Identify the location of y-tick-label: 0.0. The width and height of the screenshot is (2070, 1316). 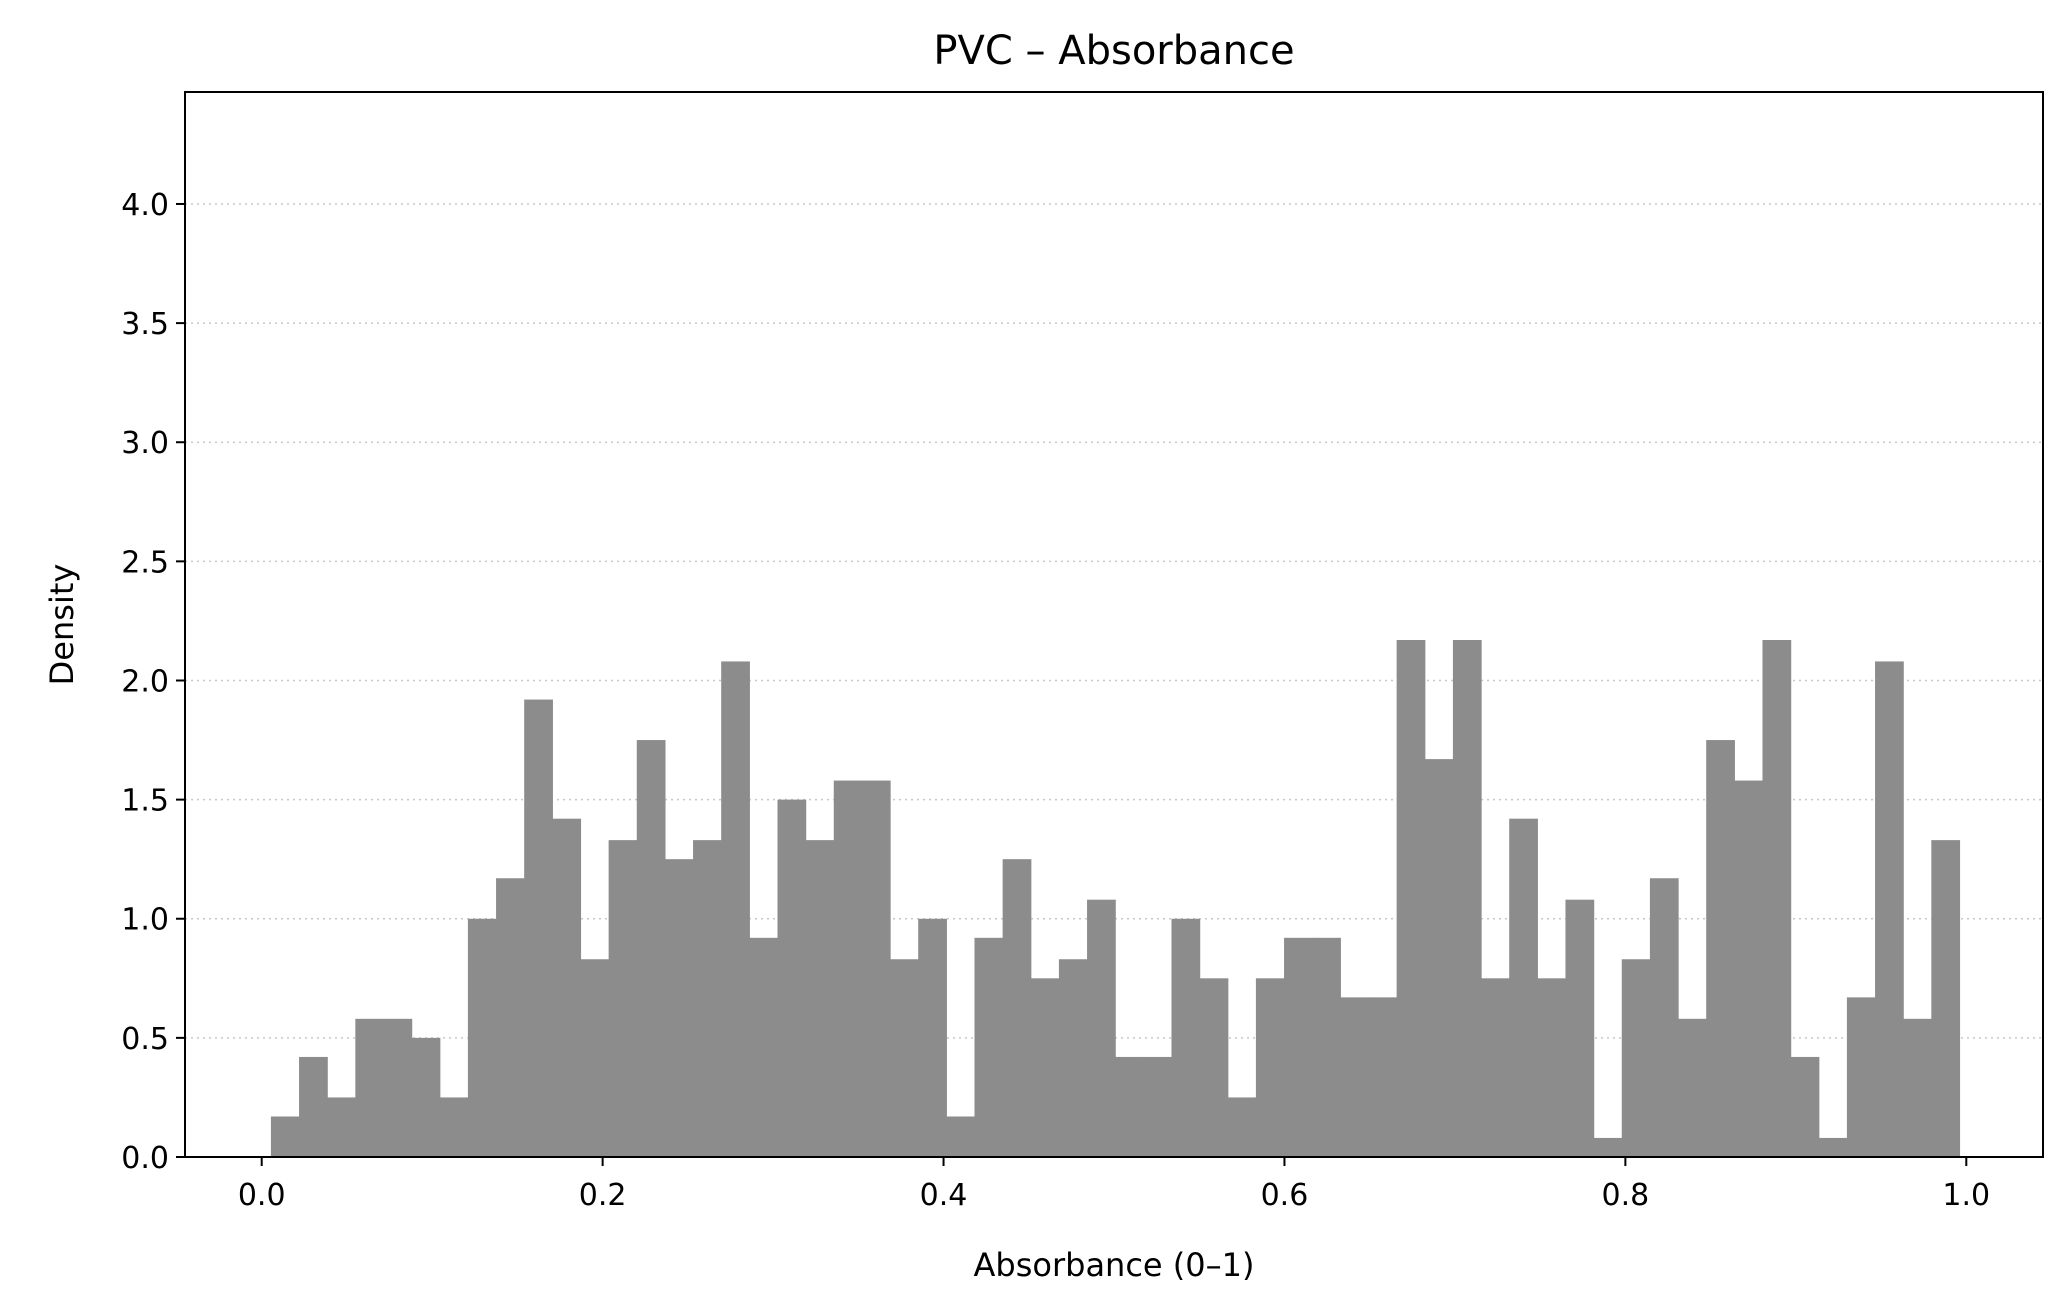
(145, 1158).